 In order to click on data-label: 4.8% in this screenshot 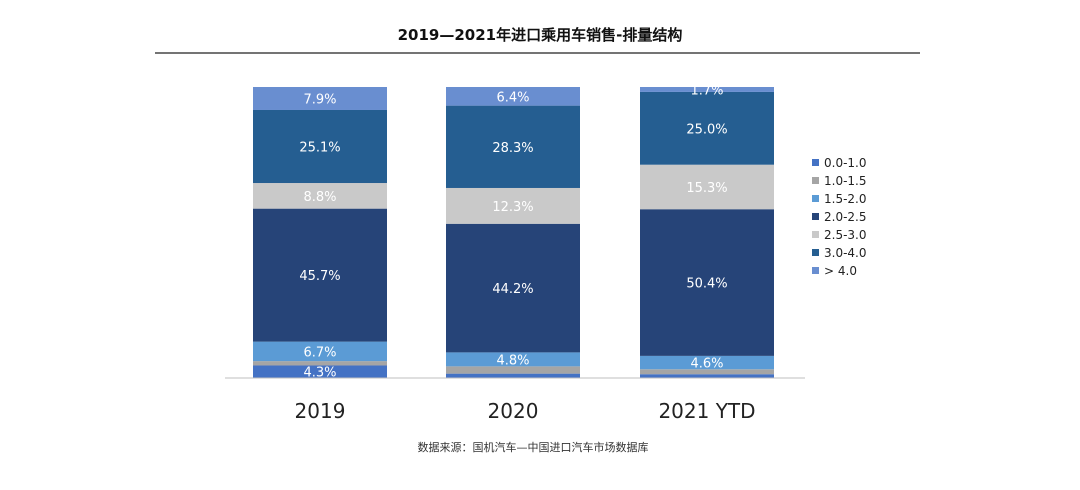, I will do `click(512, 360)`.